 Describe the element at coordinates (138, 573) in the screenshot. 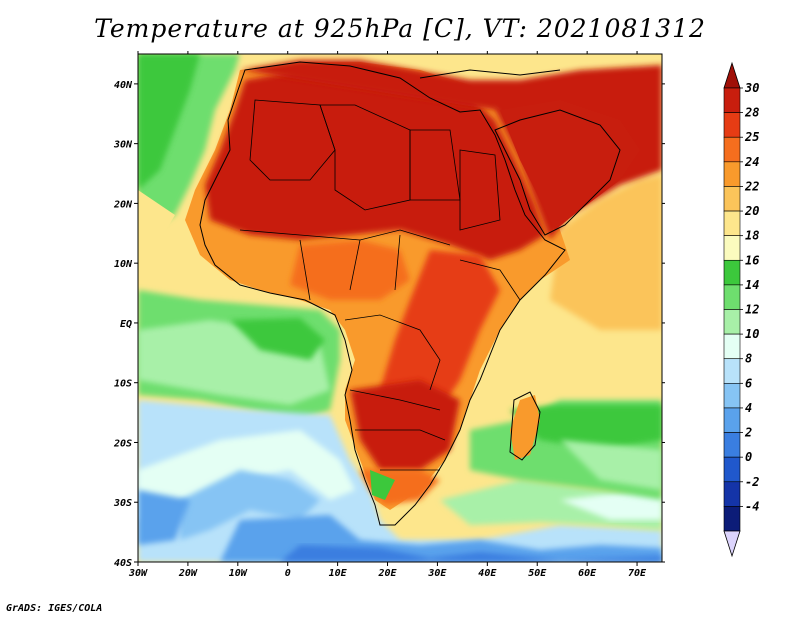

I see `lon-tick-label: 30W` at that location.